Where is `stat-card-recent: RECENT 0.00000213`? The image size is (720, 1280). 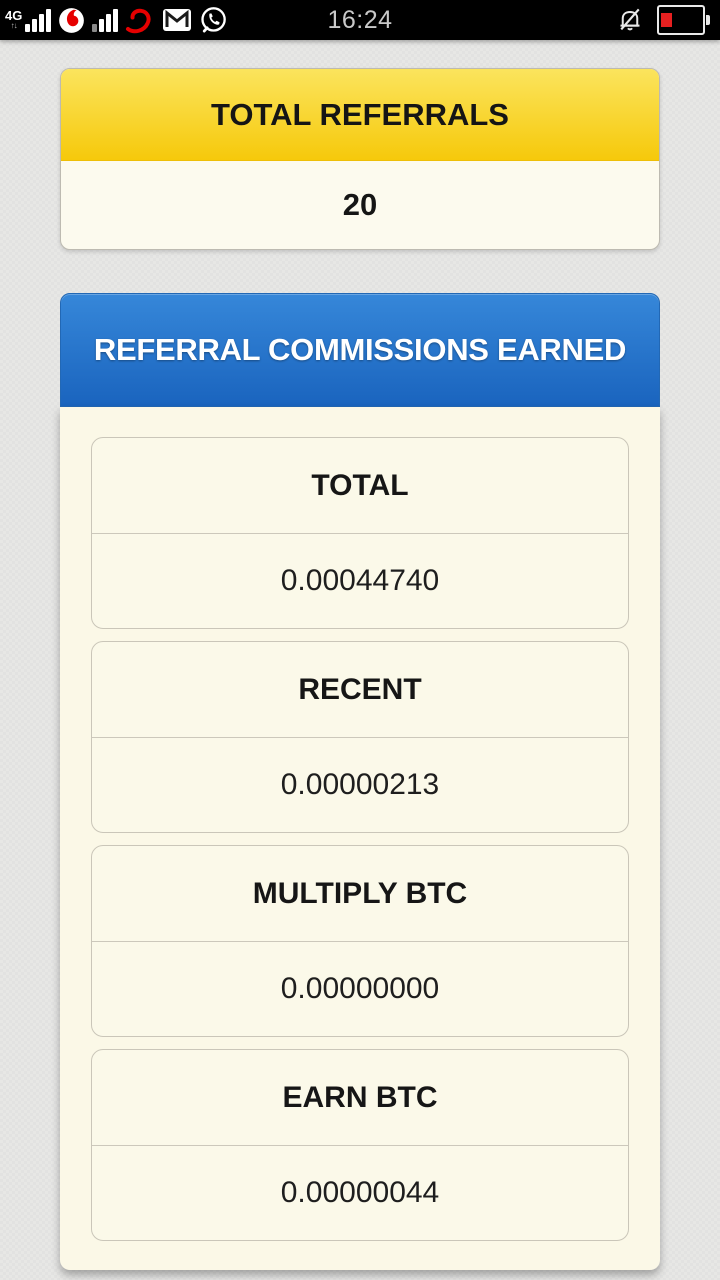 stat-card-recent: RECENT 0.00000213 is located at coordinates (360, 737).